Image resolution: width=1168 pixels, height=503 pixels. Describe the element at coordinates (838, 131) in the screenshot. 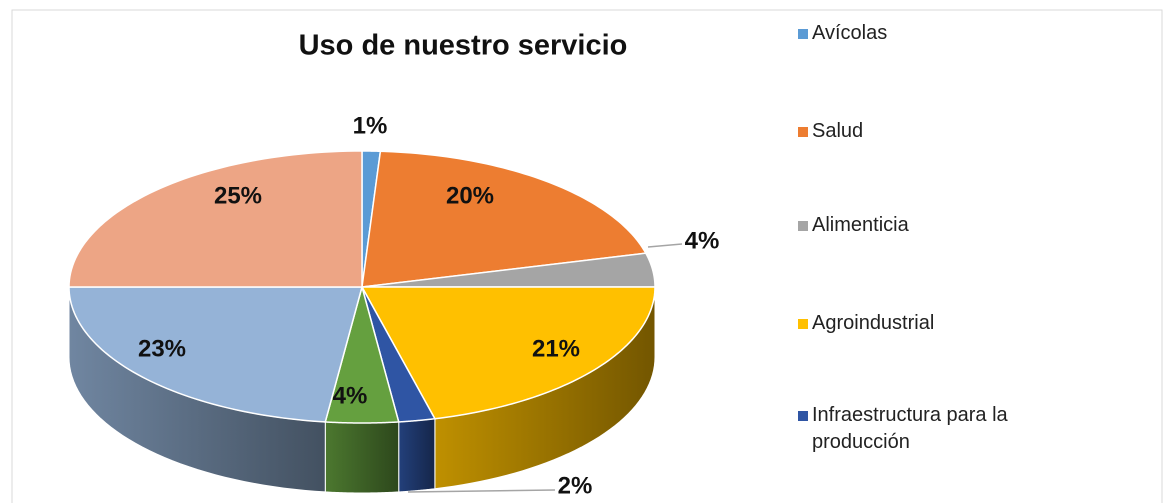

I see `legend-label: Salud` at that location.